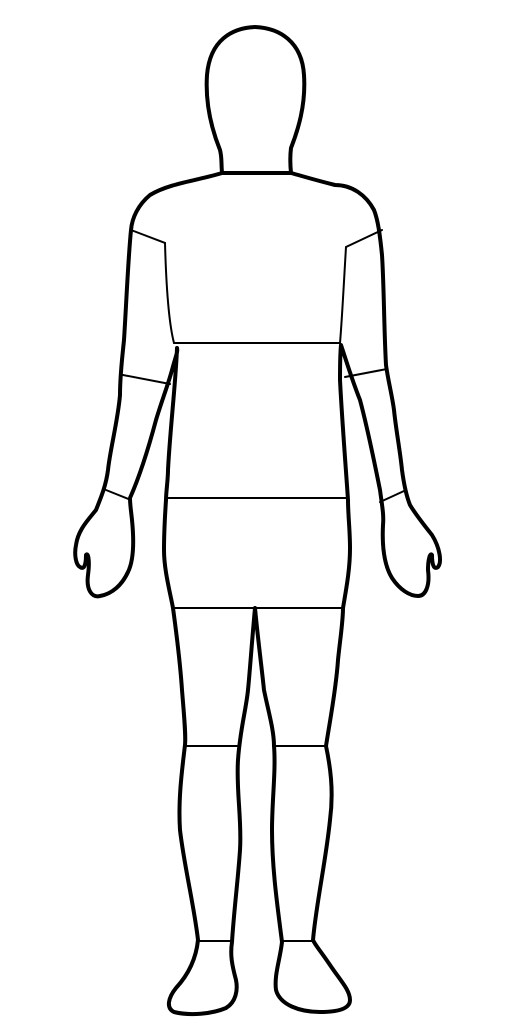  Describe the element at coordinates (255, 100) in the screenshot. I see `head-outline` at that location.